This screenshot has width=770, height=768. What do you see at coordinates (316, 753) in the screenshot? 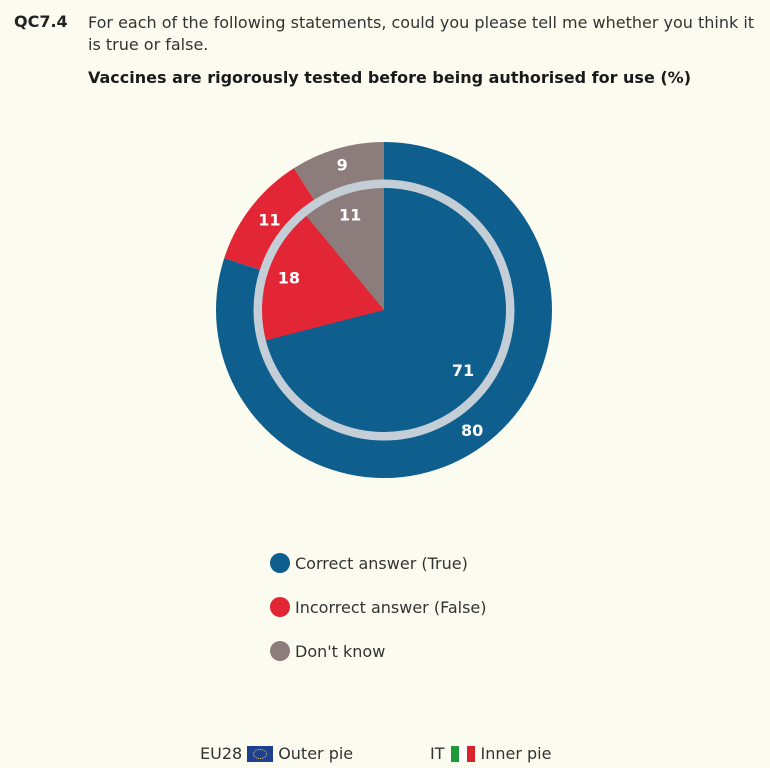
I see `footer-eu-pie: Outer pie` at bounding box center [316, 753].